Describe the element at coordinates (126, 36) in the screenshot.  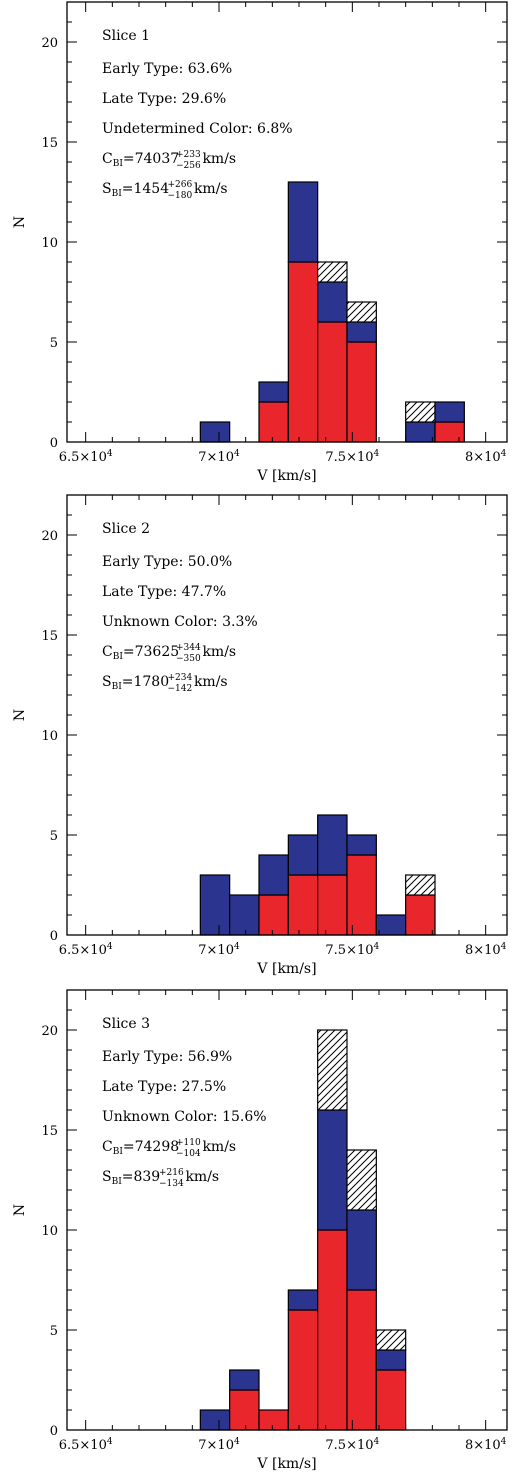
I see `slice-title: Slice 1` at that location.